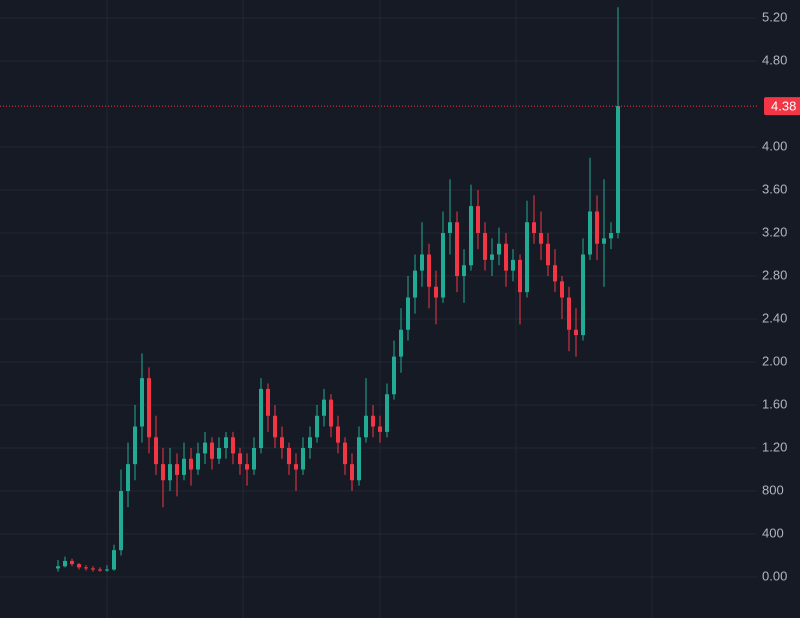 This screenshot has width=800, height=618. What do you see at coordinates (774, 188) in the screenshot?
I see `y-tick-label: 3.60` at bounding box center [774, 188].